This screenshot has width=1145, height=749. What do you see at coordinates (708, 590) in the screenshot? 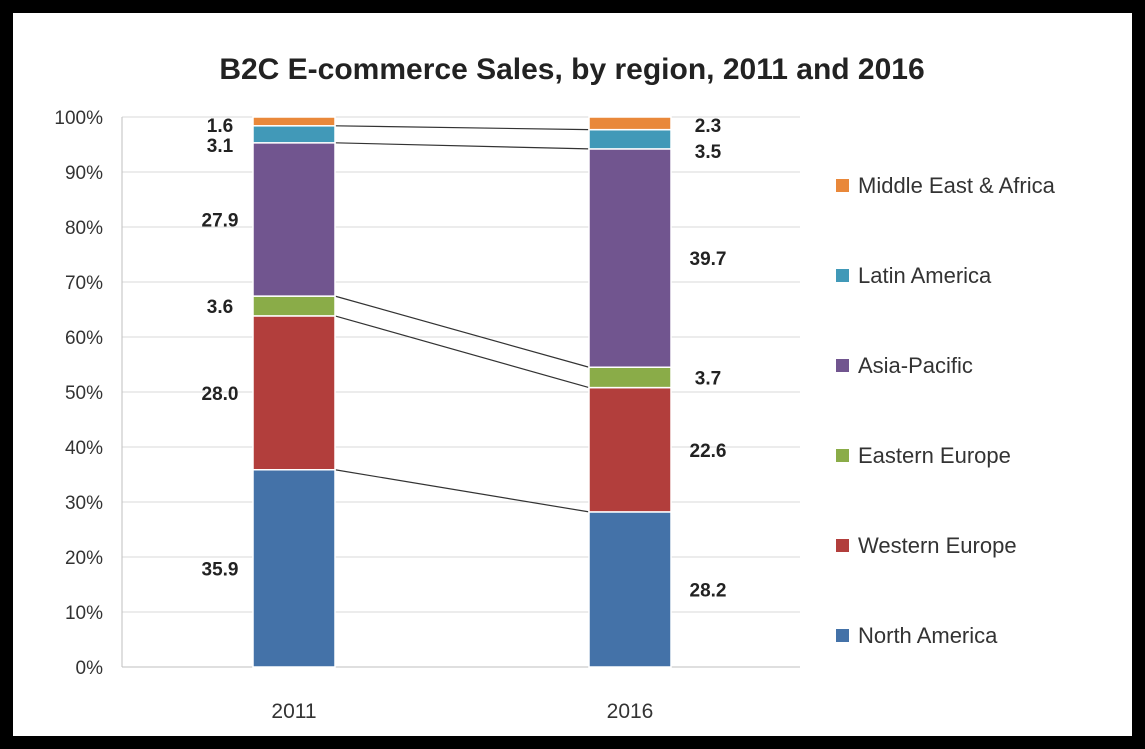
I see `data-label: 28.2` at bounding box center [708, 590].